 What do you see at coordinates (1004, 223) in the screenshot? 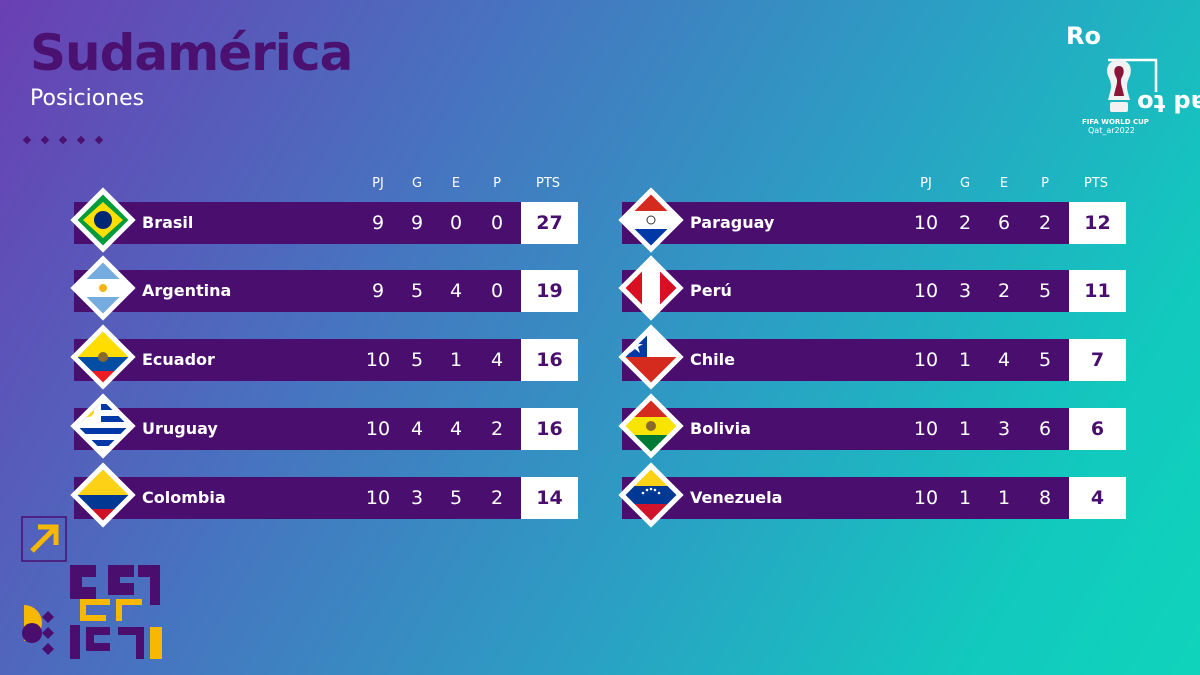
I see `stat-e: 6` at bounding box center [1004, 223].